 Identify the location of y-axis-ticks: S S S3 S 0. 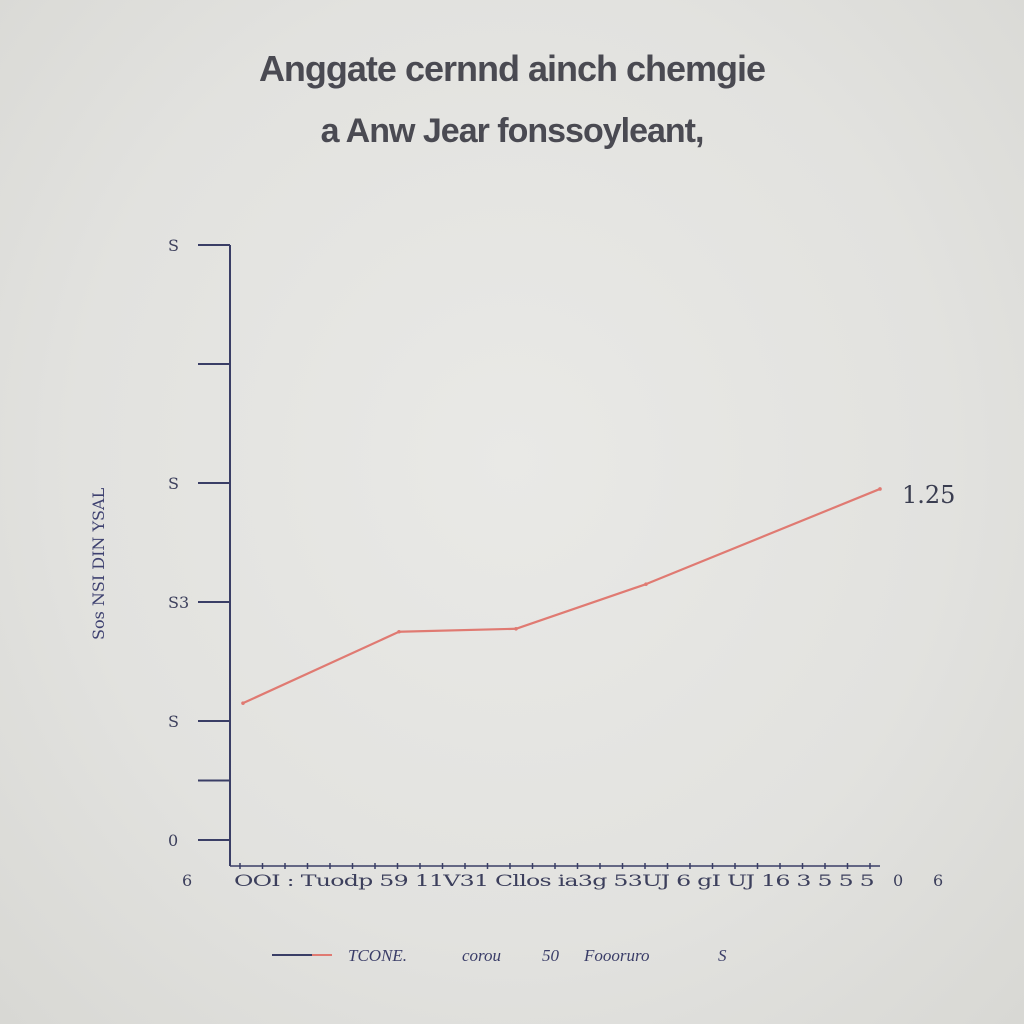
(199, 543).